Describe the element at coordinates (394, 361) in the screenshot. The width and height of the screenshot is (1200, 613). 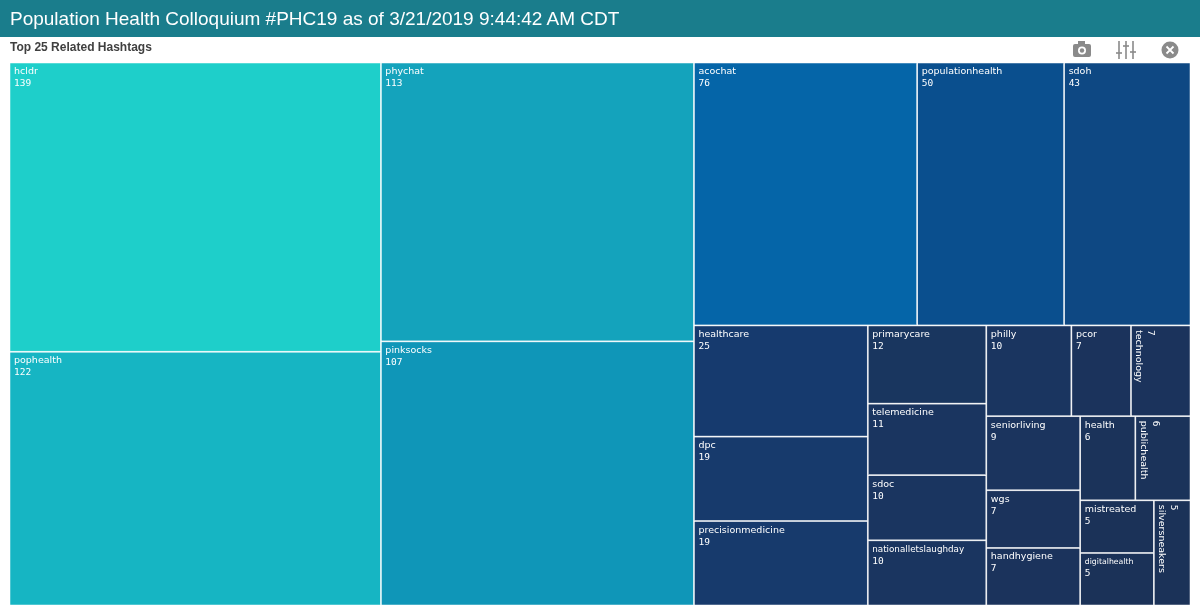
I see `data-label: 107` at that location.